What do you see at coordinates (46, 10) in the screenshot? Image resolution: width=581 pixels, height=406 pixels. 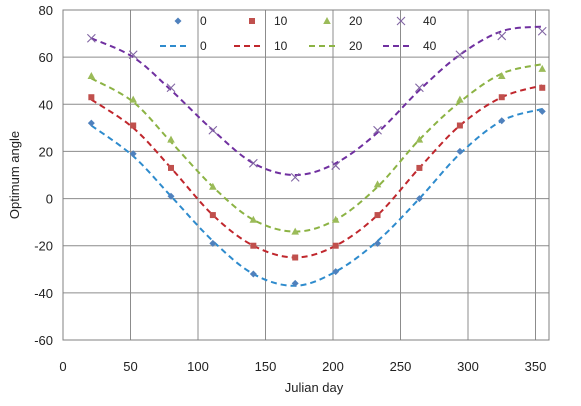 I see `y-tick-label: 80` at bounding box center [46, 10].